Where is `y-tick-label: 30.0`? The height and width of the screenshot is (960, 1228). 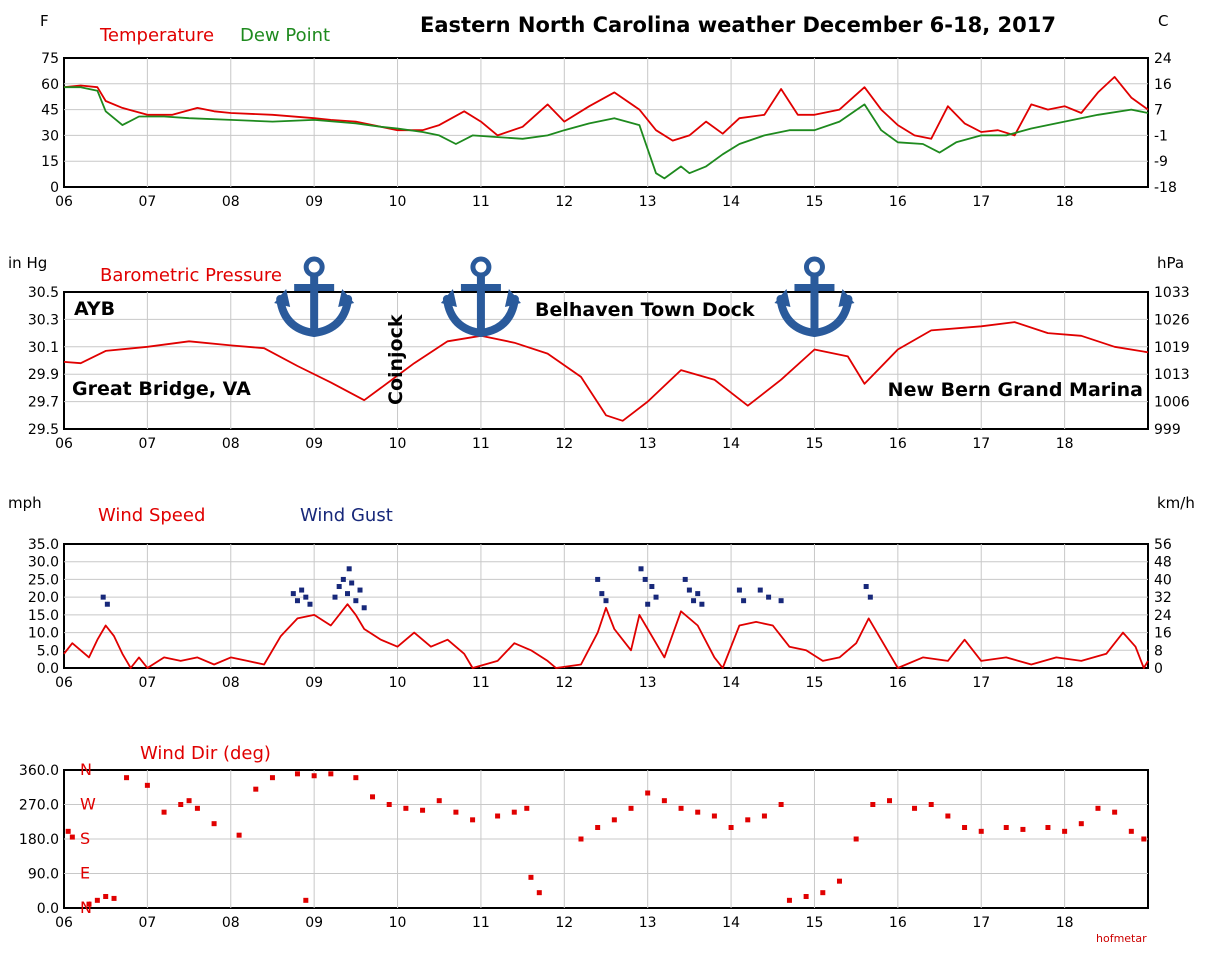
y-tick-label: 30.0 is located at coordinates (43, 563).